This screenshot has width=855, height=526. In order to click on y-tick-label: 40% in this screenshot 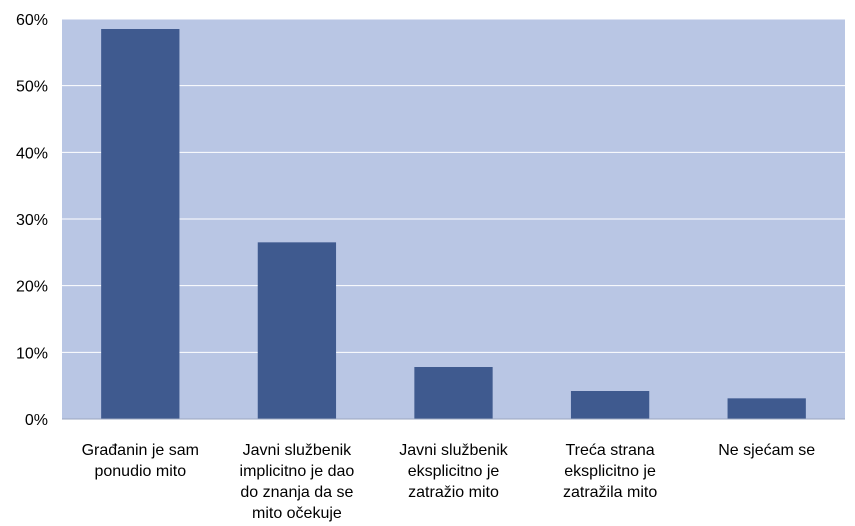, I will do `click(32, 153)`.